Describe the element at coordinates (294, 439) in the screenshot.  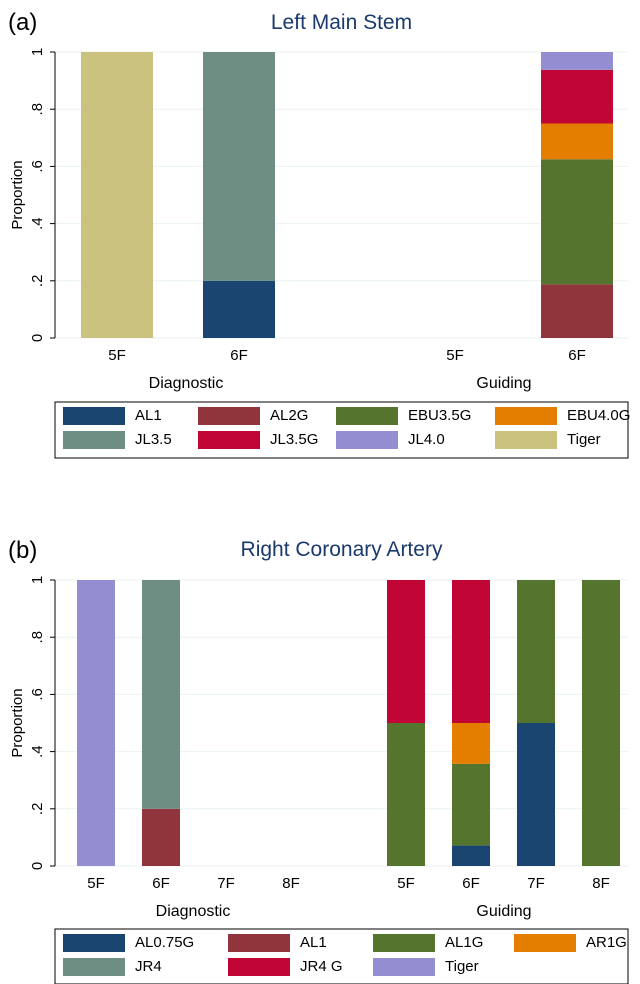
I see `legend-label: JL3.5G` at that location.